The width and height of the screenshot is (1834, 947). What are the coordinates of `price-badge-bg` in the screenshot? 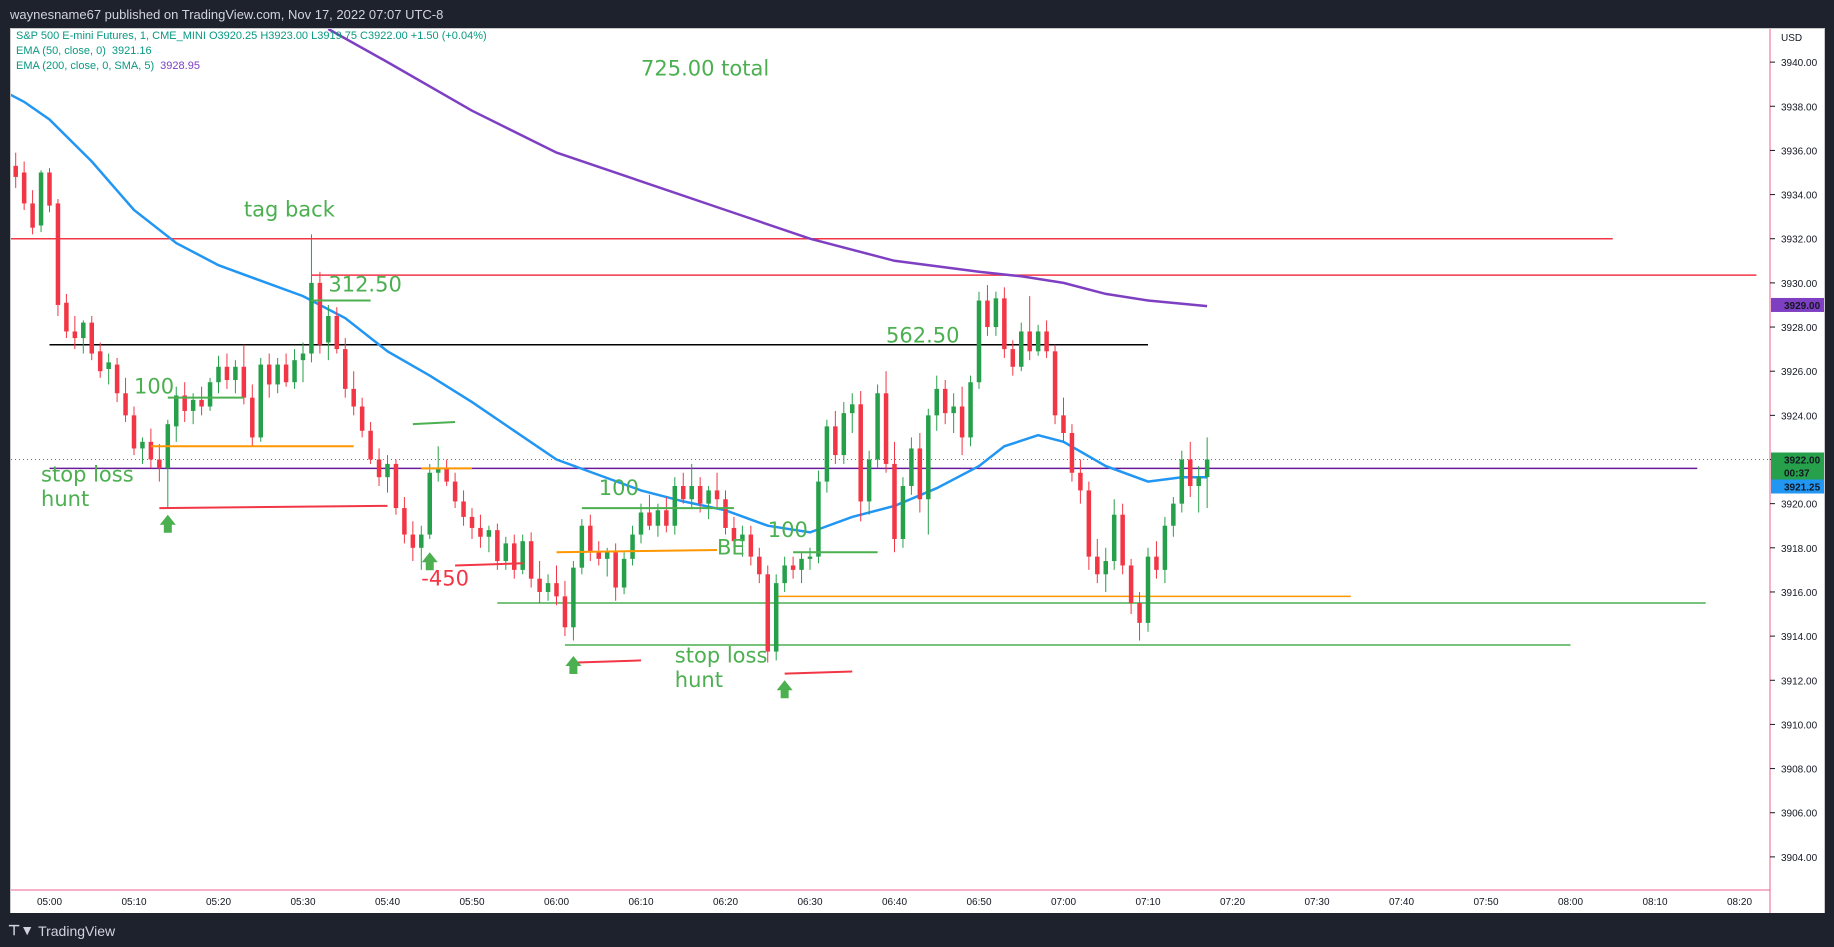 It's located at (1797, 472).